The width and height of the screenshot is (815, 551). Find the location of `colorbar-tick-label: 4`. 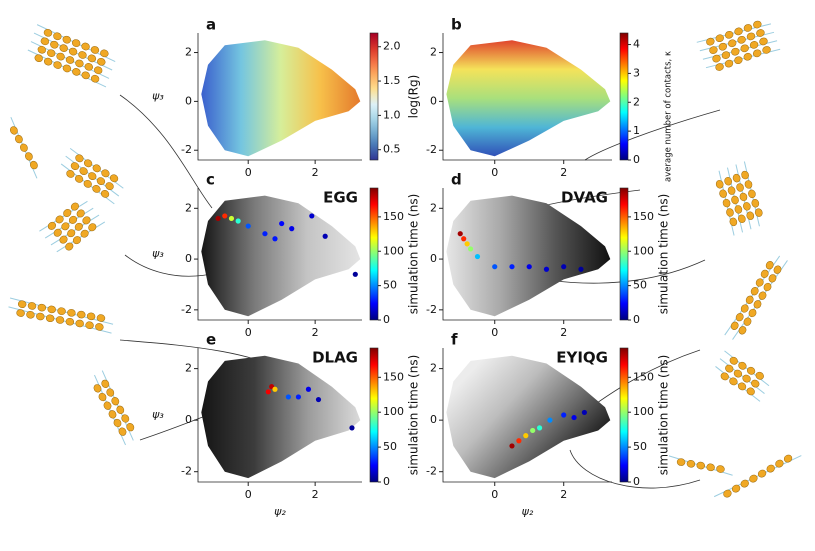

colorbar-tick-label: 4 is located at coordinates (636, 44).